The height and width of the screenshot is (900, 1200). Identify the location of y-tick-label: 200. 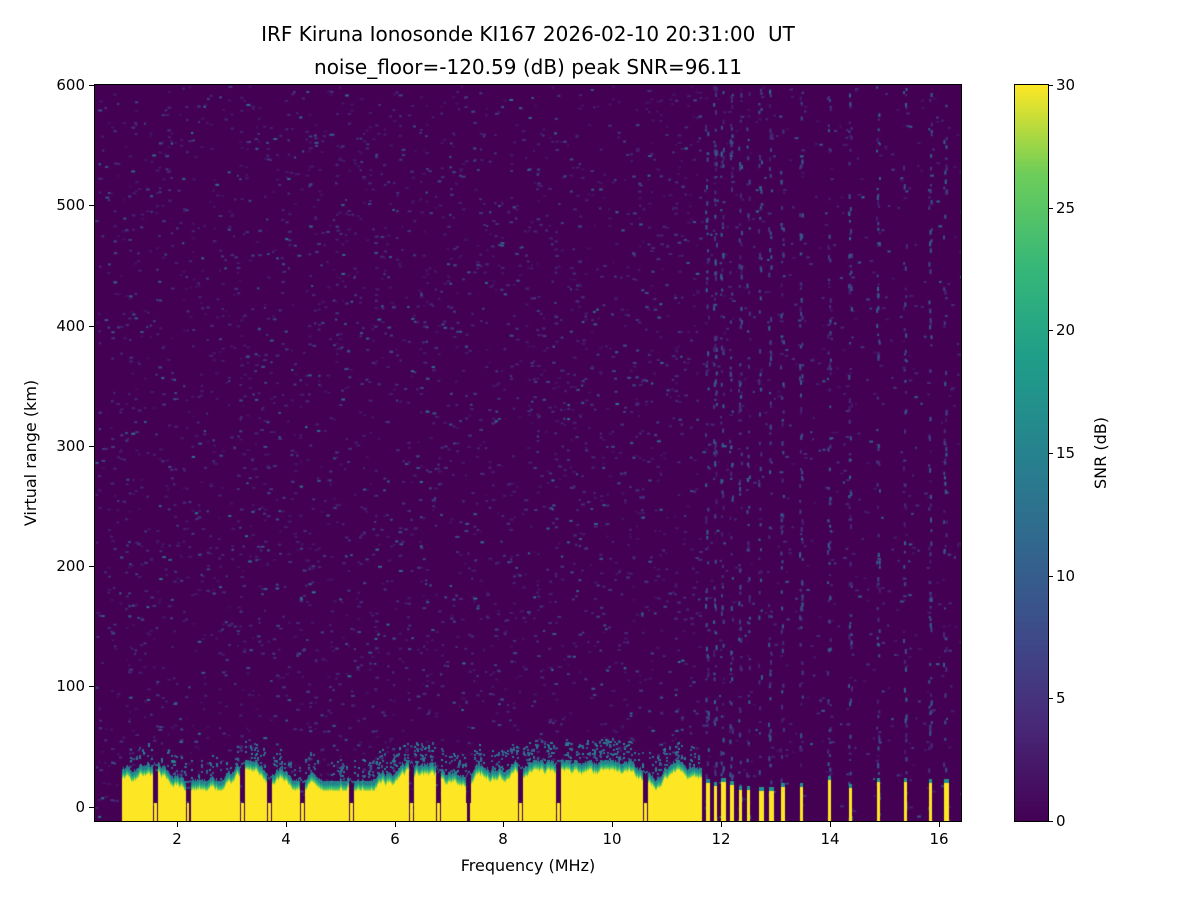
(70, 566).